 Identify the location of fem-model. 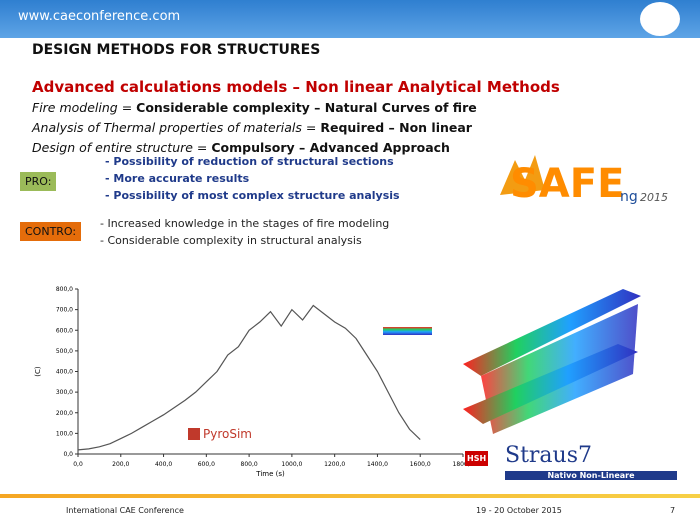
(512, 361).